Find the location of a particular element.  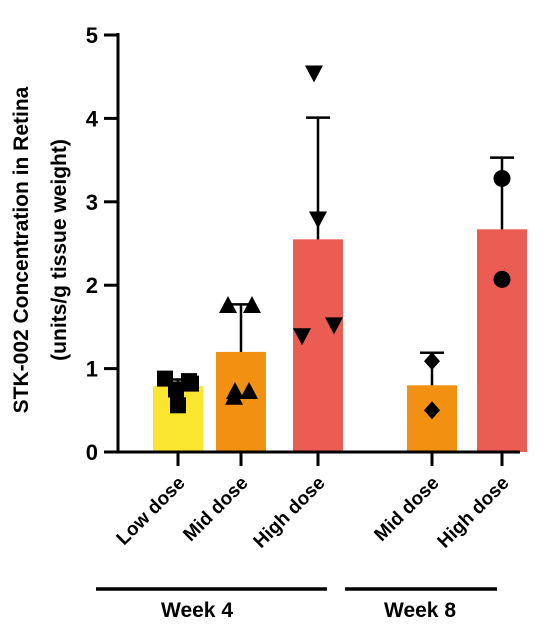

y-axis-label-line2: (units/g tissue weight) is located at coordinates (59, 250).